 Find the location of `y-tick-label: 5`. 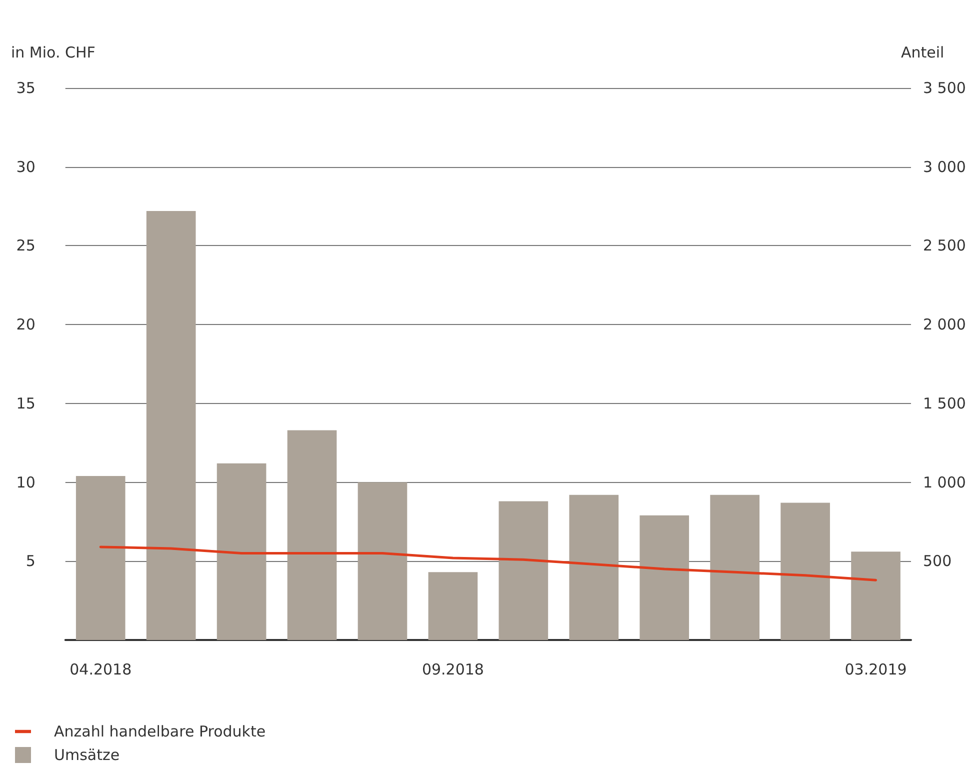

y-tick-label: 5 is located at coordinates (31, 561).